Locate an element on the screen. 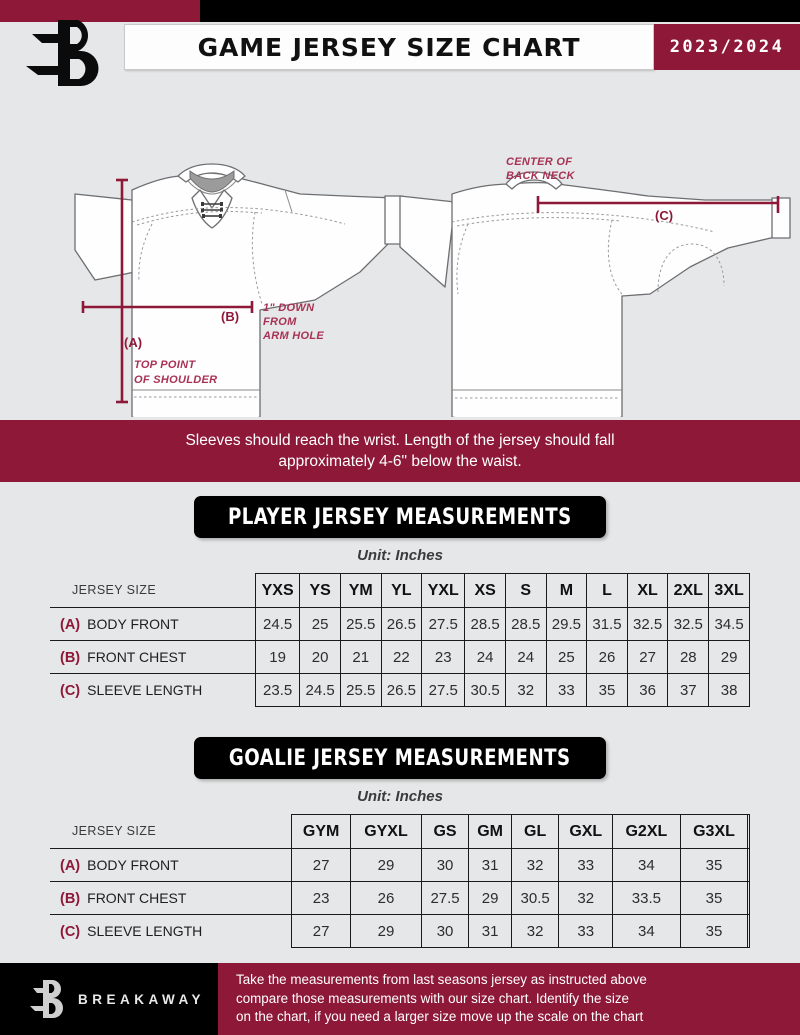 This screenshot has width=800, height=1035. player-col-0: YXS is located at coordinates (277, 590).